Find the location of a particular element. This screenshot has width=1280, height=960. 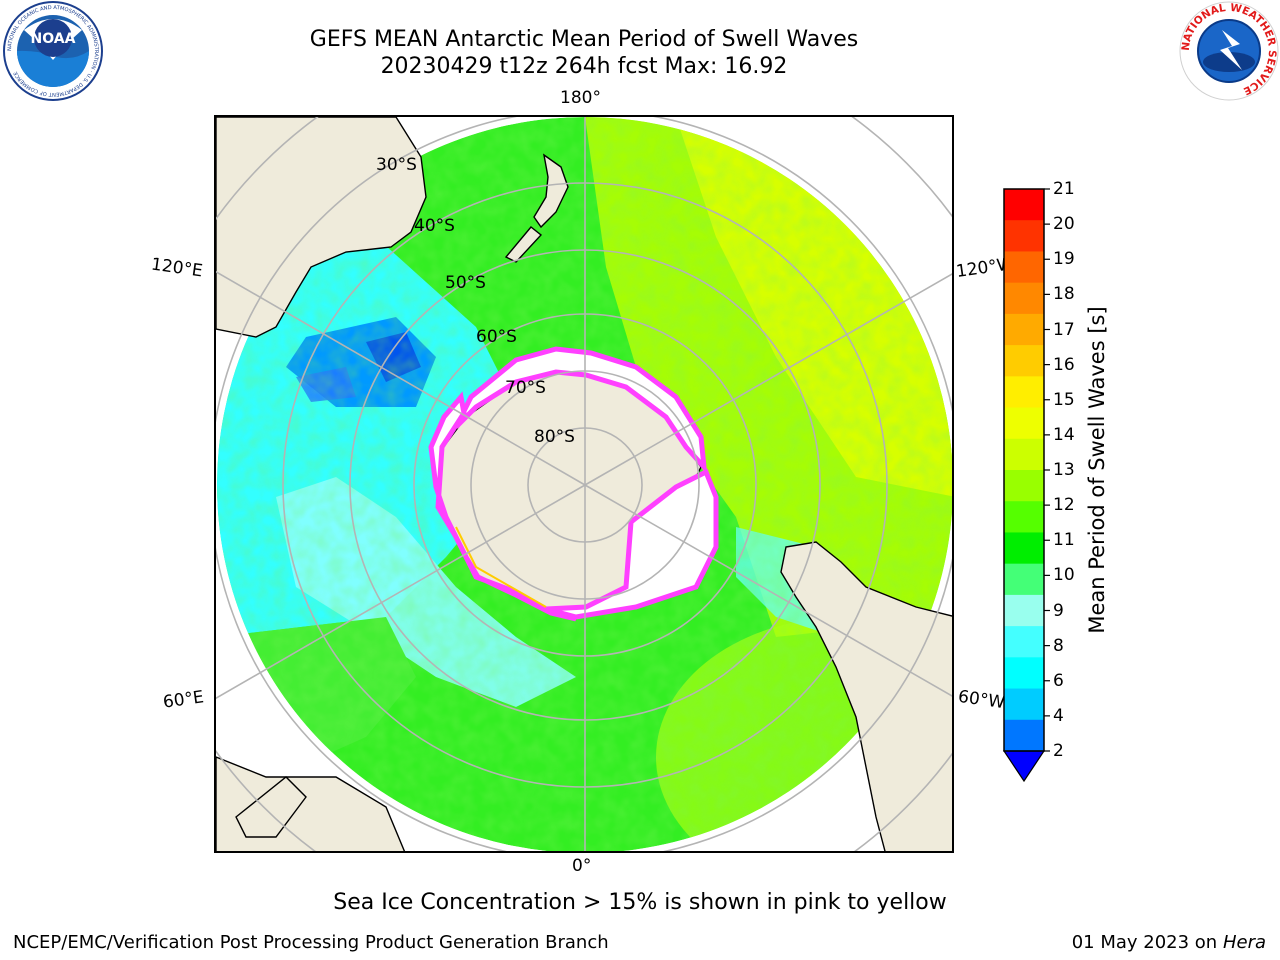

lon-label-60e: 60°E is located at coordinates (183, 700).